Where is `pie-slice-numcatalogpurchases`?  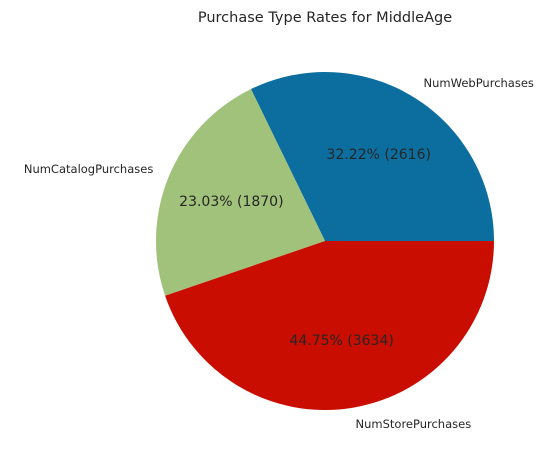
pie-slice-numcatalogpurchases is located at coordinates (240, 192).